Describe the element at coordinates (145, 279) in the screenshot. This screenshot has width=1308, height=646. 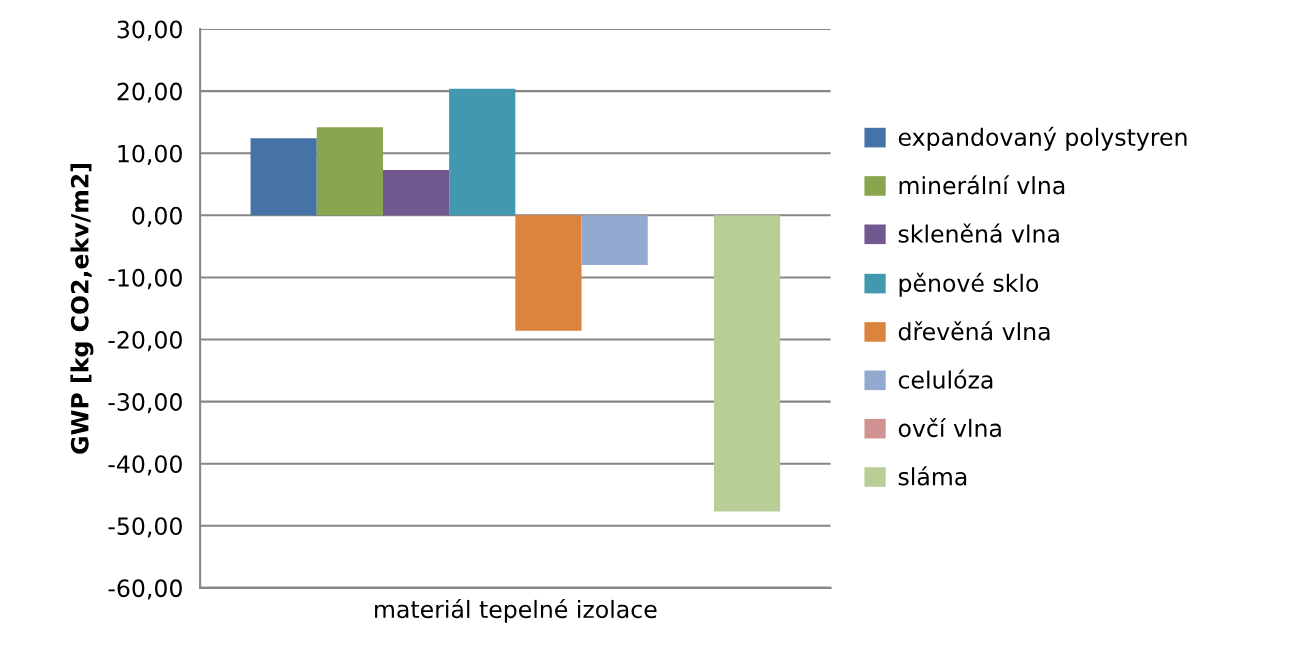
I see `y-tick-label: -10,00` at that location.